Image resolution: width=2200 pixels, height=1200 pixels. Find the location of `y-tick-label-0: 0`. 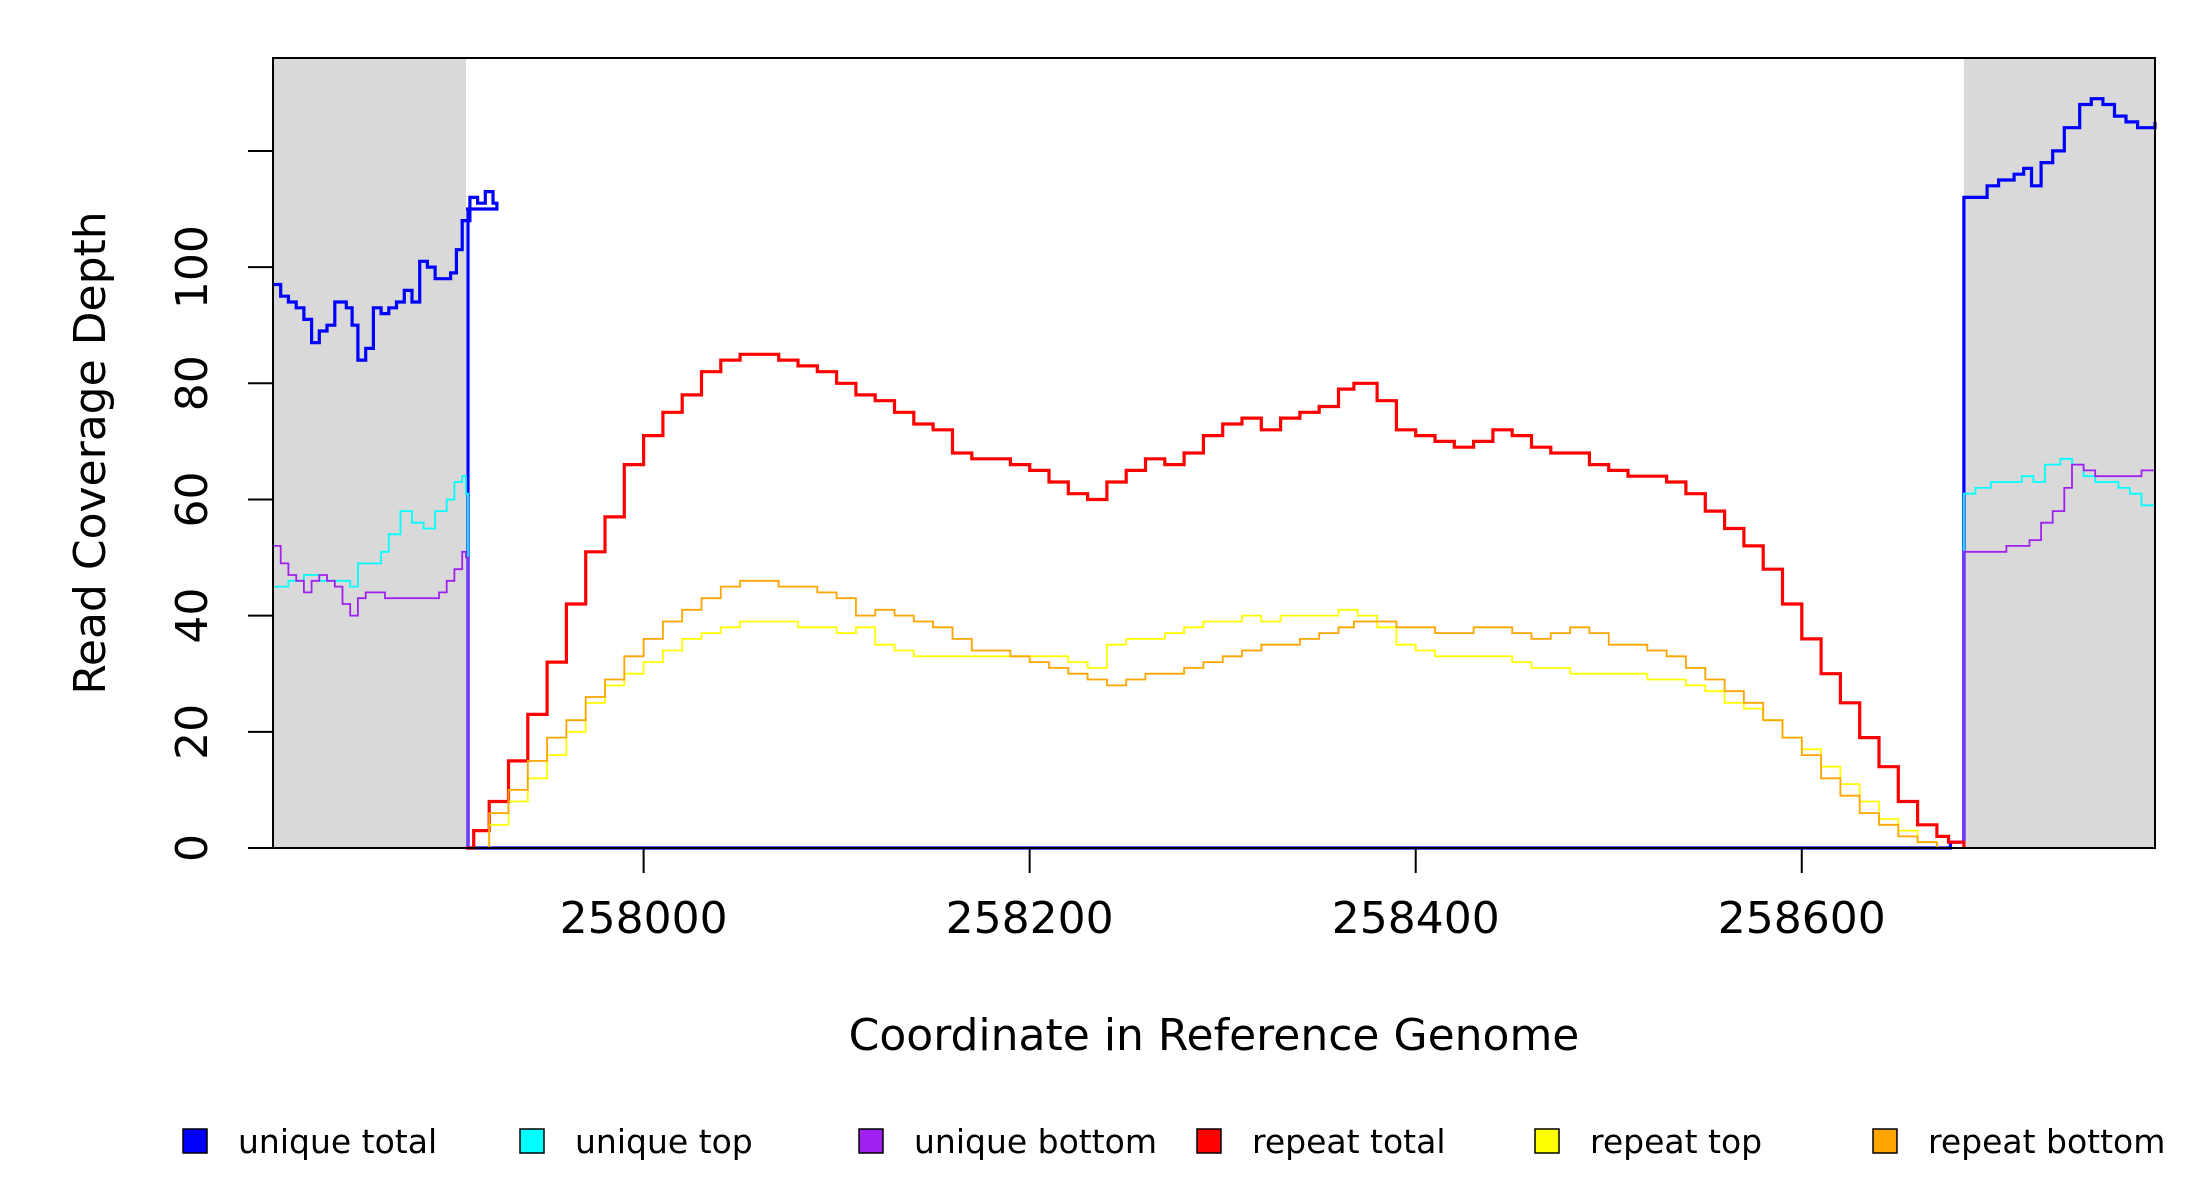

y-tick-label-0: 0 is located at coordinates (192, 848).